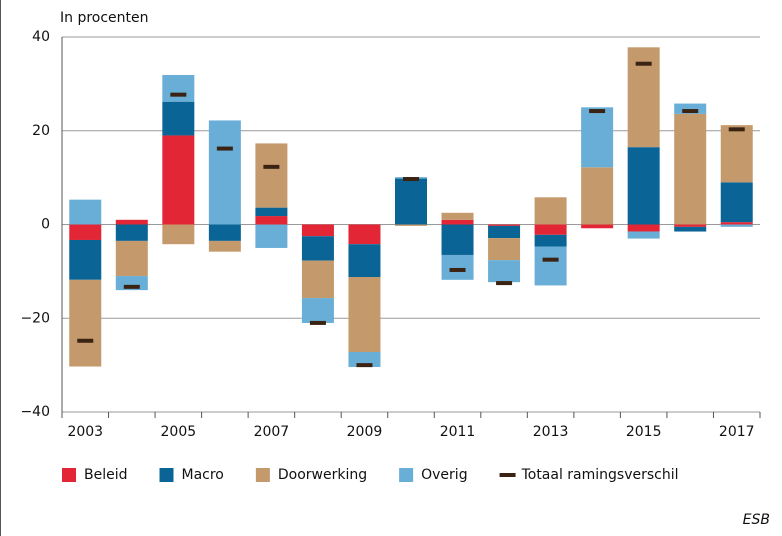 The width and height of the screenshot is (782, 536). What do you see at coordinates (737, 432) in the screenshot?
I see `x-tick-label: 2017` at bounding box center [737, 432].